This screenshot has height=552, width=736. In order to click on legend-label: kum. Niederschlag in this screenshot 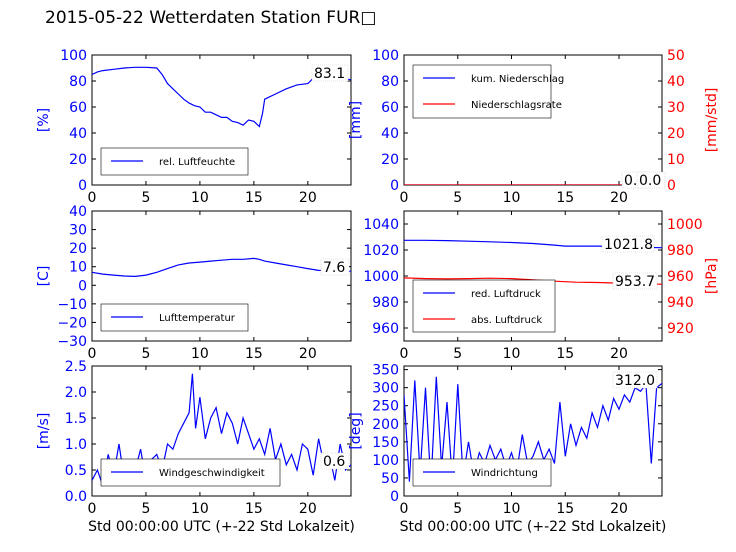, I will do `click(517, 79)`.